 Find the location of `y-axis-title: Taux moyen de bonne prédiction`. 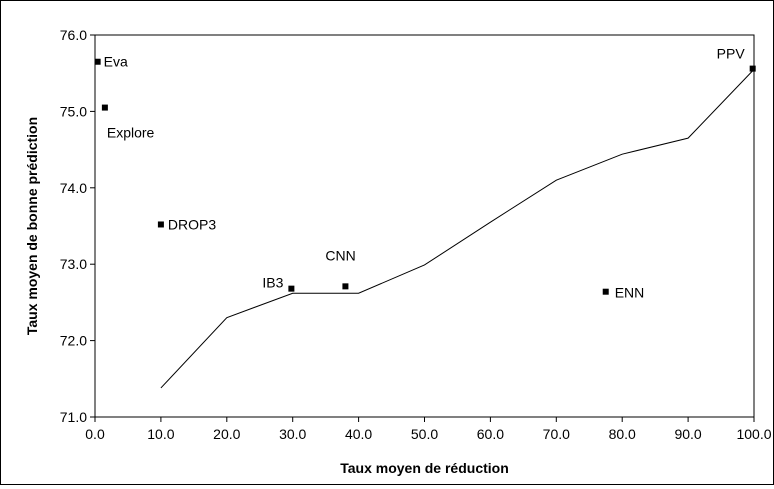

y-axis-title: Taux moyen de bonne prédiction is located at coordinates (32, 226).